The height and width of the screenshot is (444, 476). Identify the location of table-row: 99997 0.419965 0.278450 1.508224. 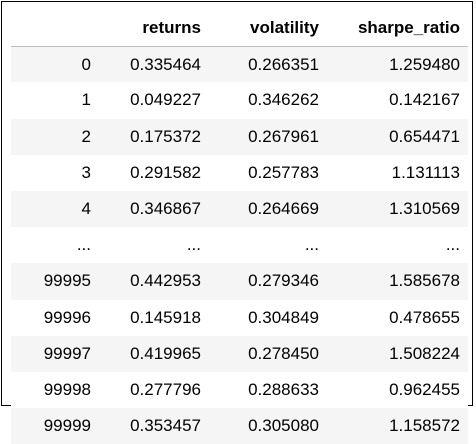
(239, 353).